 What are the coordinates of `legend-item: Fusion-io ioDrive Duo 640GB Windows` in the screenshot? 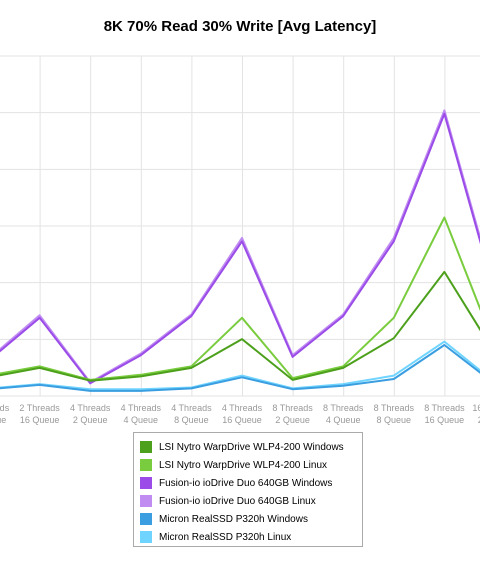 It's located at (248, 483).